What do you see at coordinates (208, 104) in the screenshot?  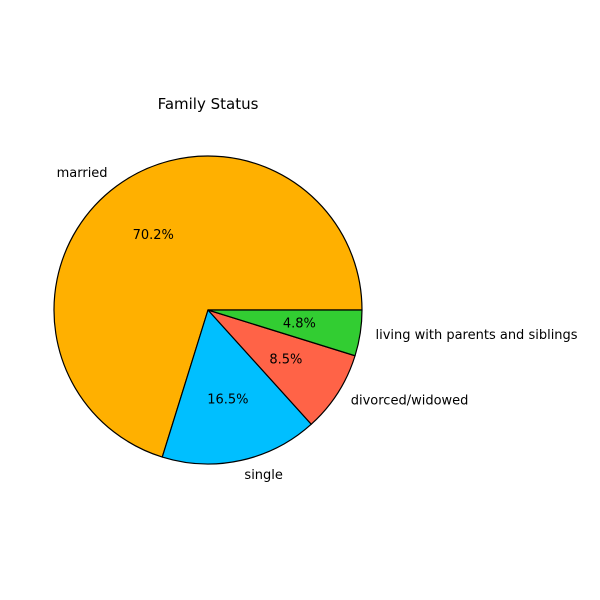 I see `chart-title: Family Status` at bounding box center [208, 104].